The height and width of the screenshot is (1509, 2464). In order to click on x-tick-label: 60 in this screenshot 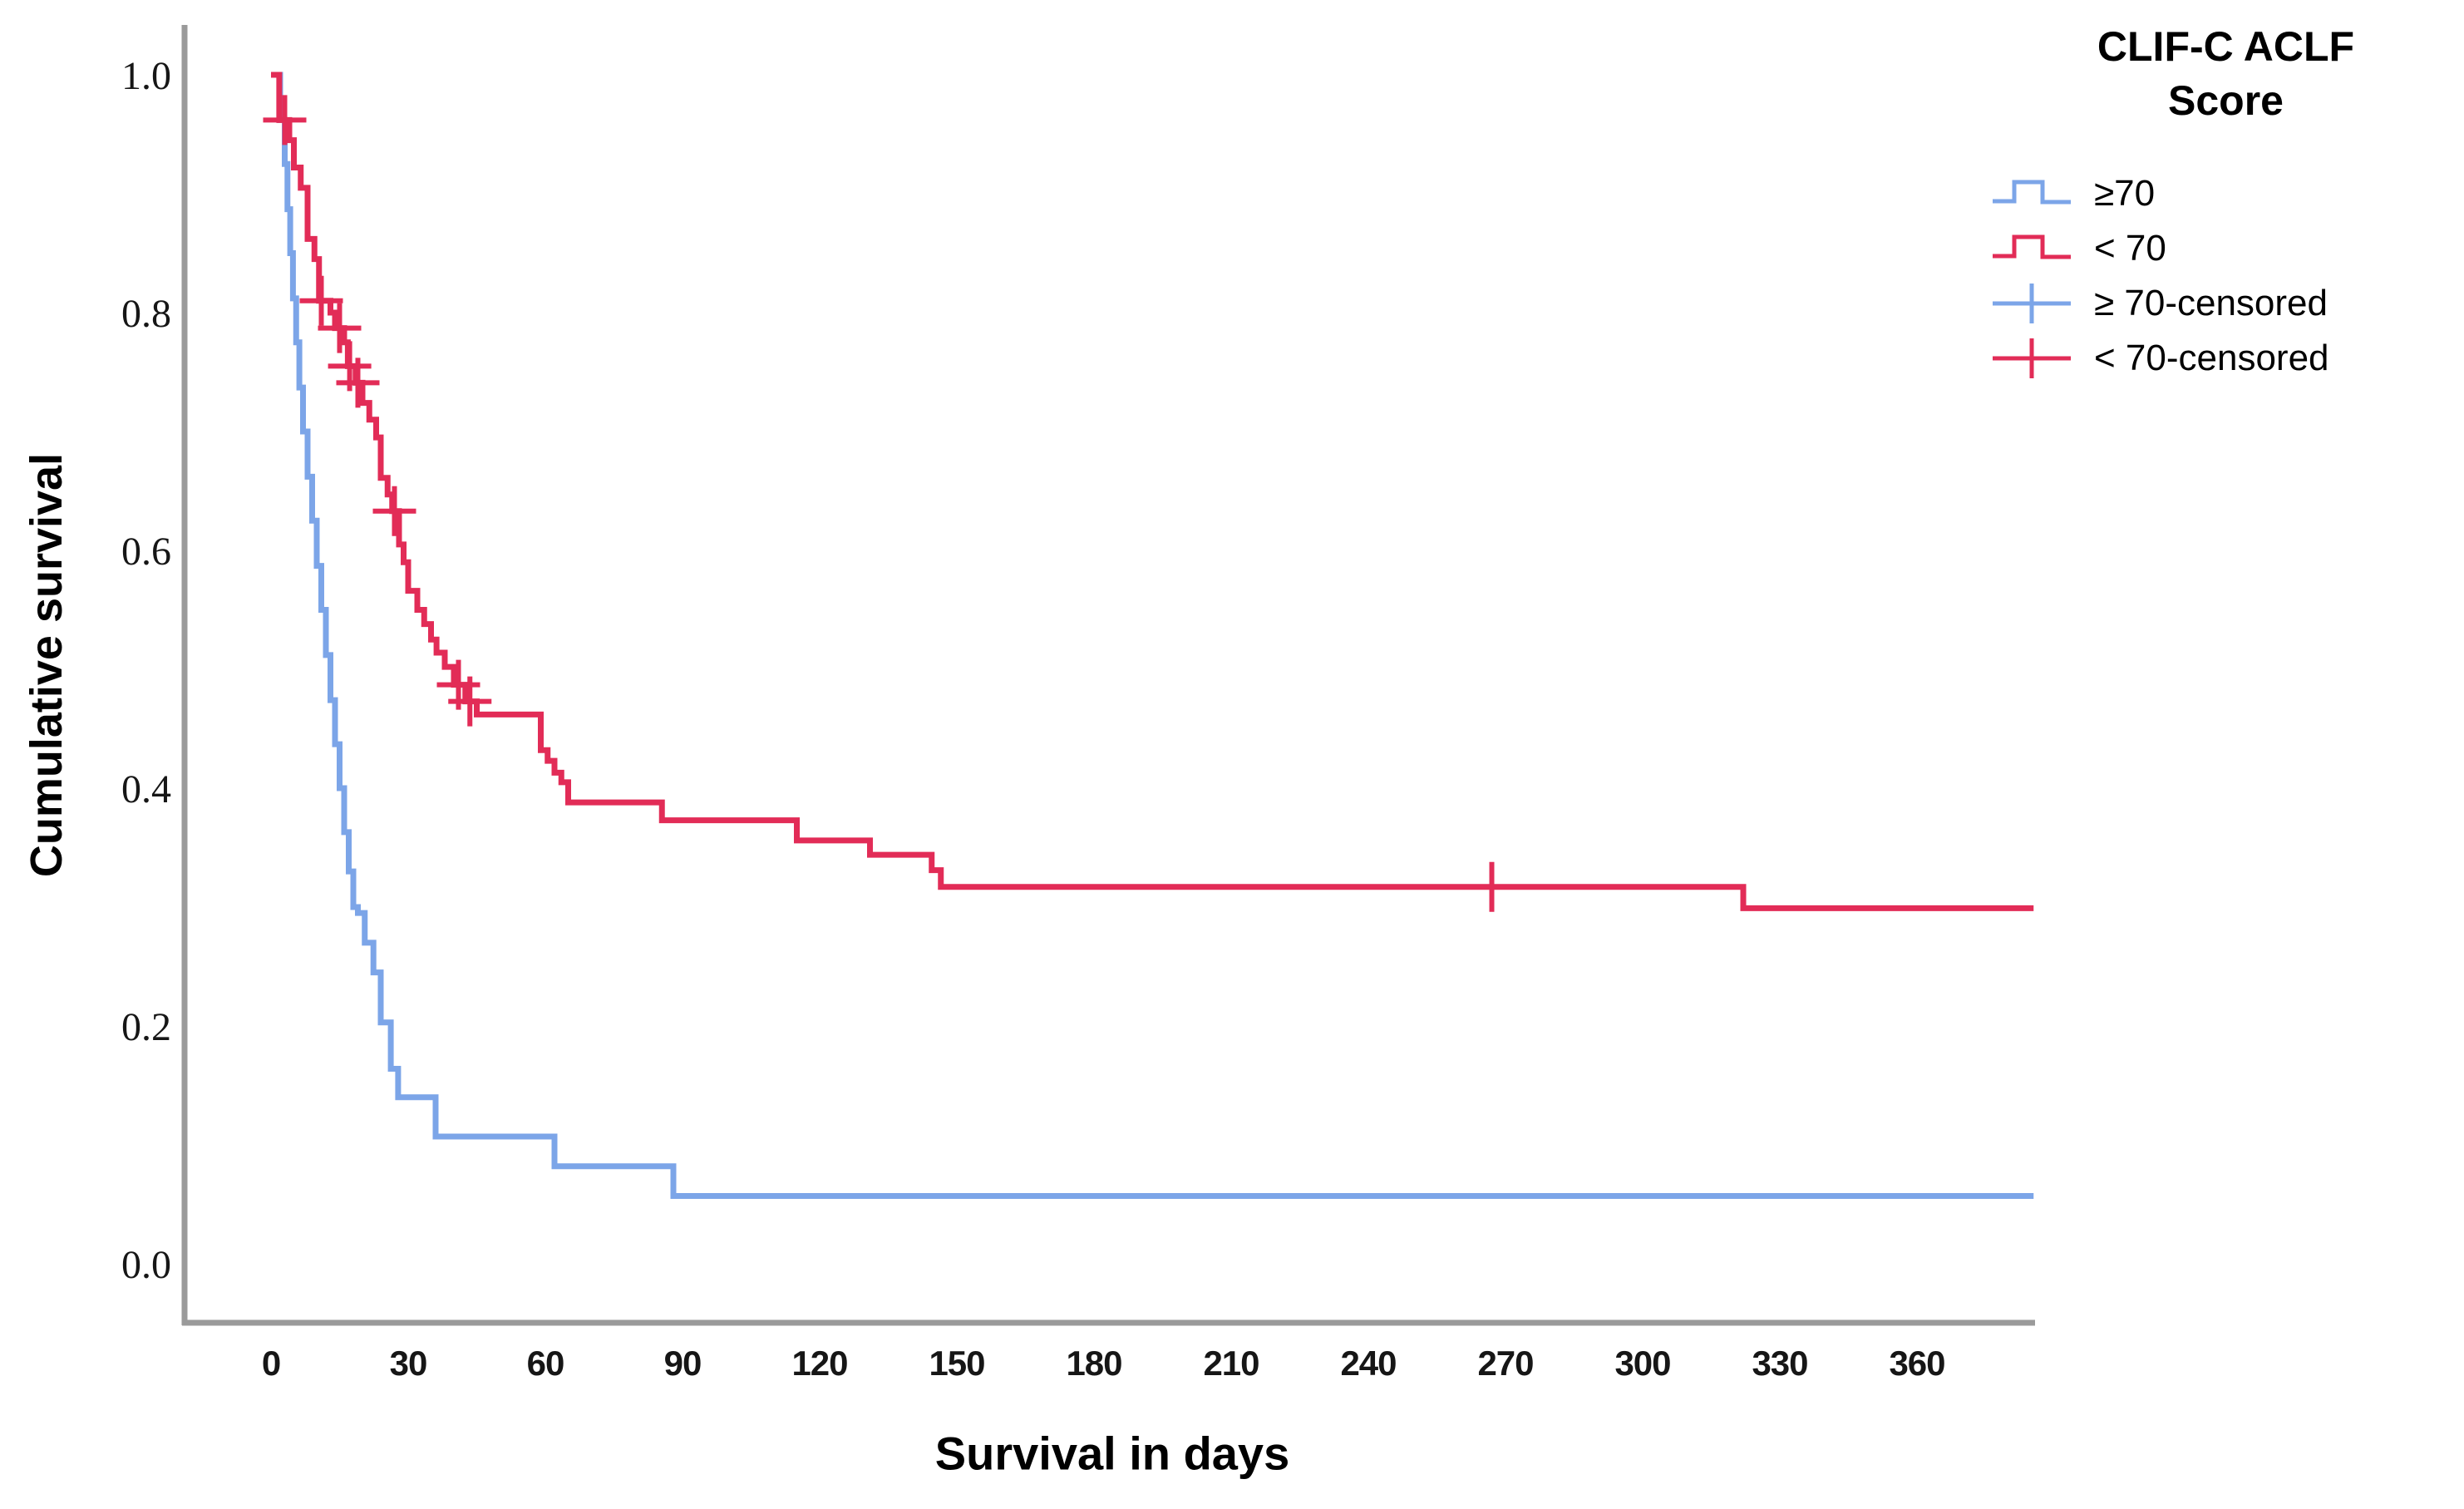, I will do `click(545, 1363)`.